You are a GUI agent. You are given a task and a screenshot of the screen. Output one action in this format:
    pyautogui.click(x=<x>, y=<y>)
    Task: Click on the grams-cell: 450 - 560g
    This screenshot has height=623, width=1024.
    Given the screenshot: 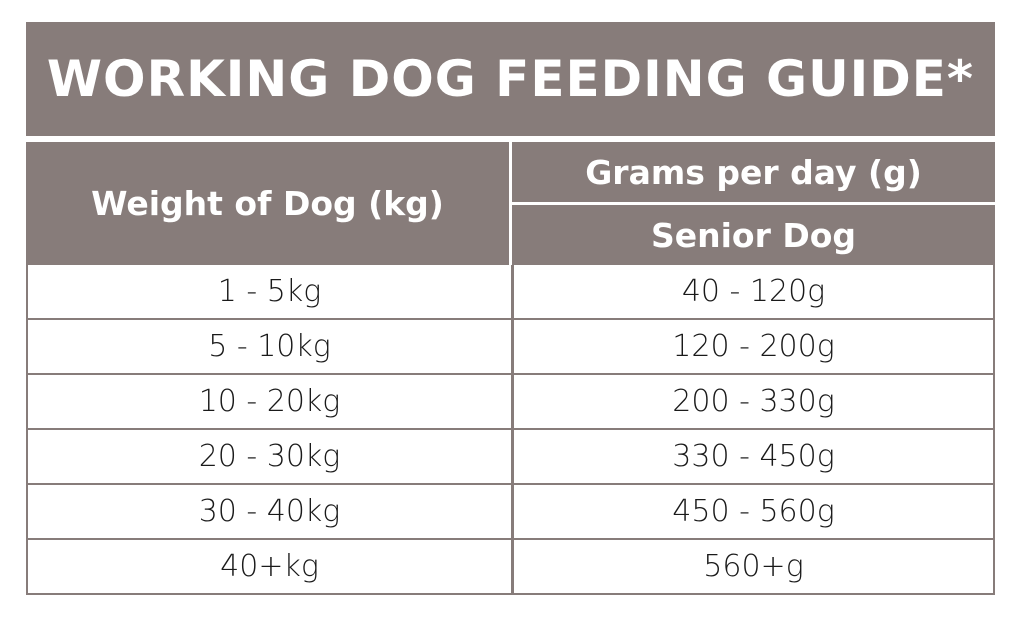 What is the action you would take?
    pyautogui.click(x=753, y=511)
    